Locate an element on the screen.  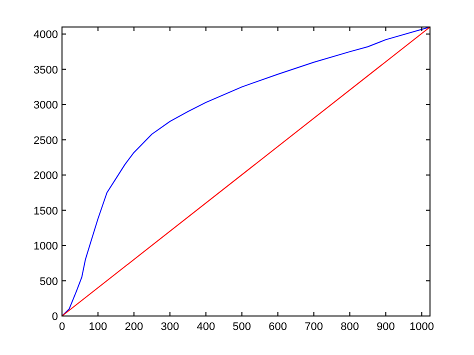
x-tick-label: 400 is located at coordinates (206, 327).